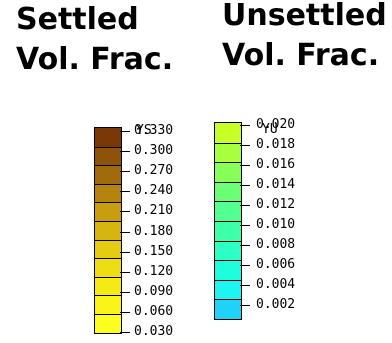  Describe the element at coordinates (276, 204) in the screenshot. I see `yu-tick-label: 0.012` at that location.